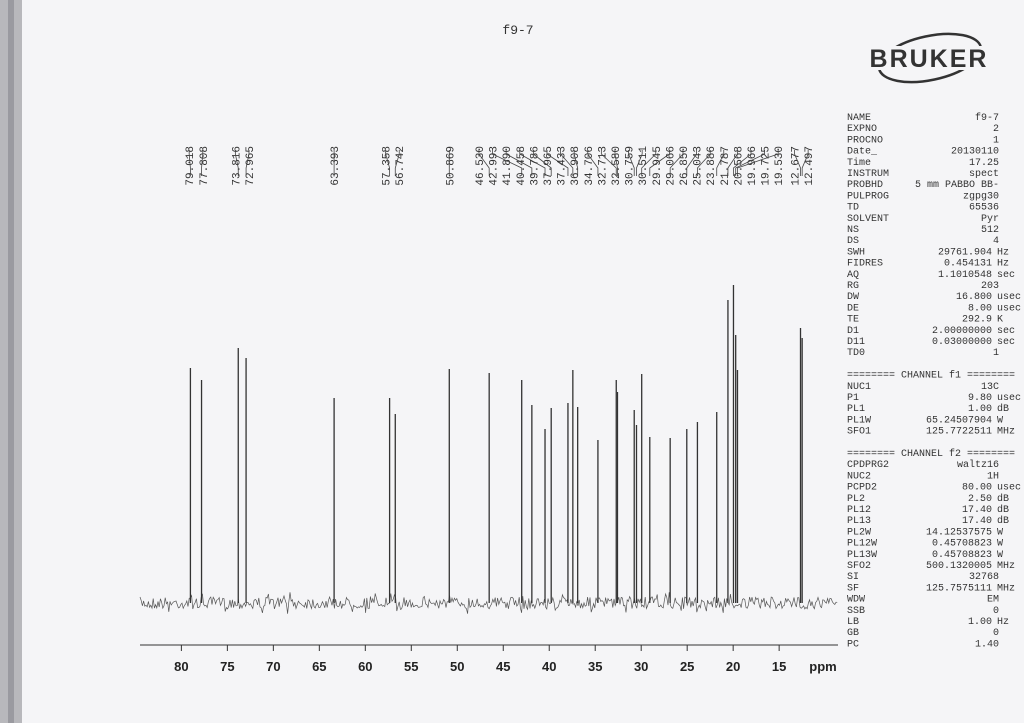 This screenshot has width=1024, height=723. What do you see at coordinates (993, 476) in the screenshot?
I see `param-value: 1H` at bounding box center [993, 476].